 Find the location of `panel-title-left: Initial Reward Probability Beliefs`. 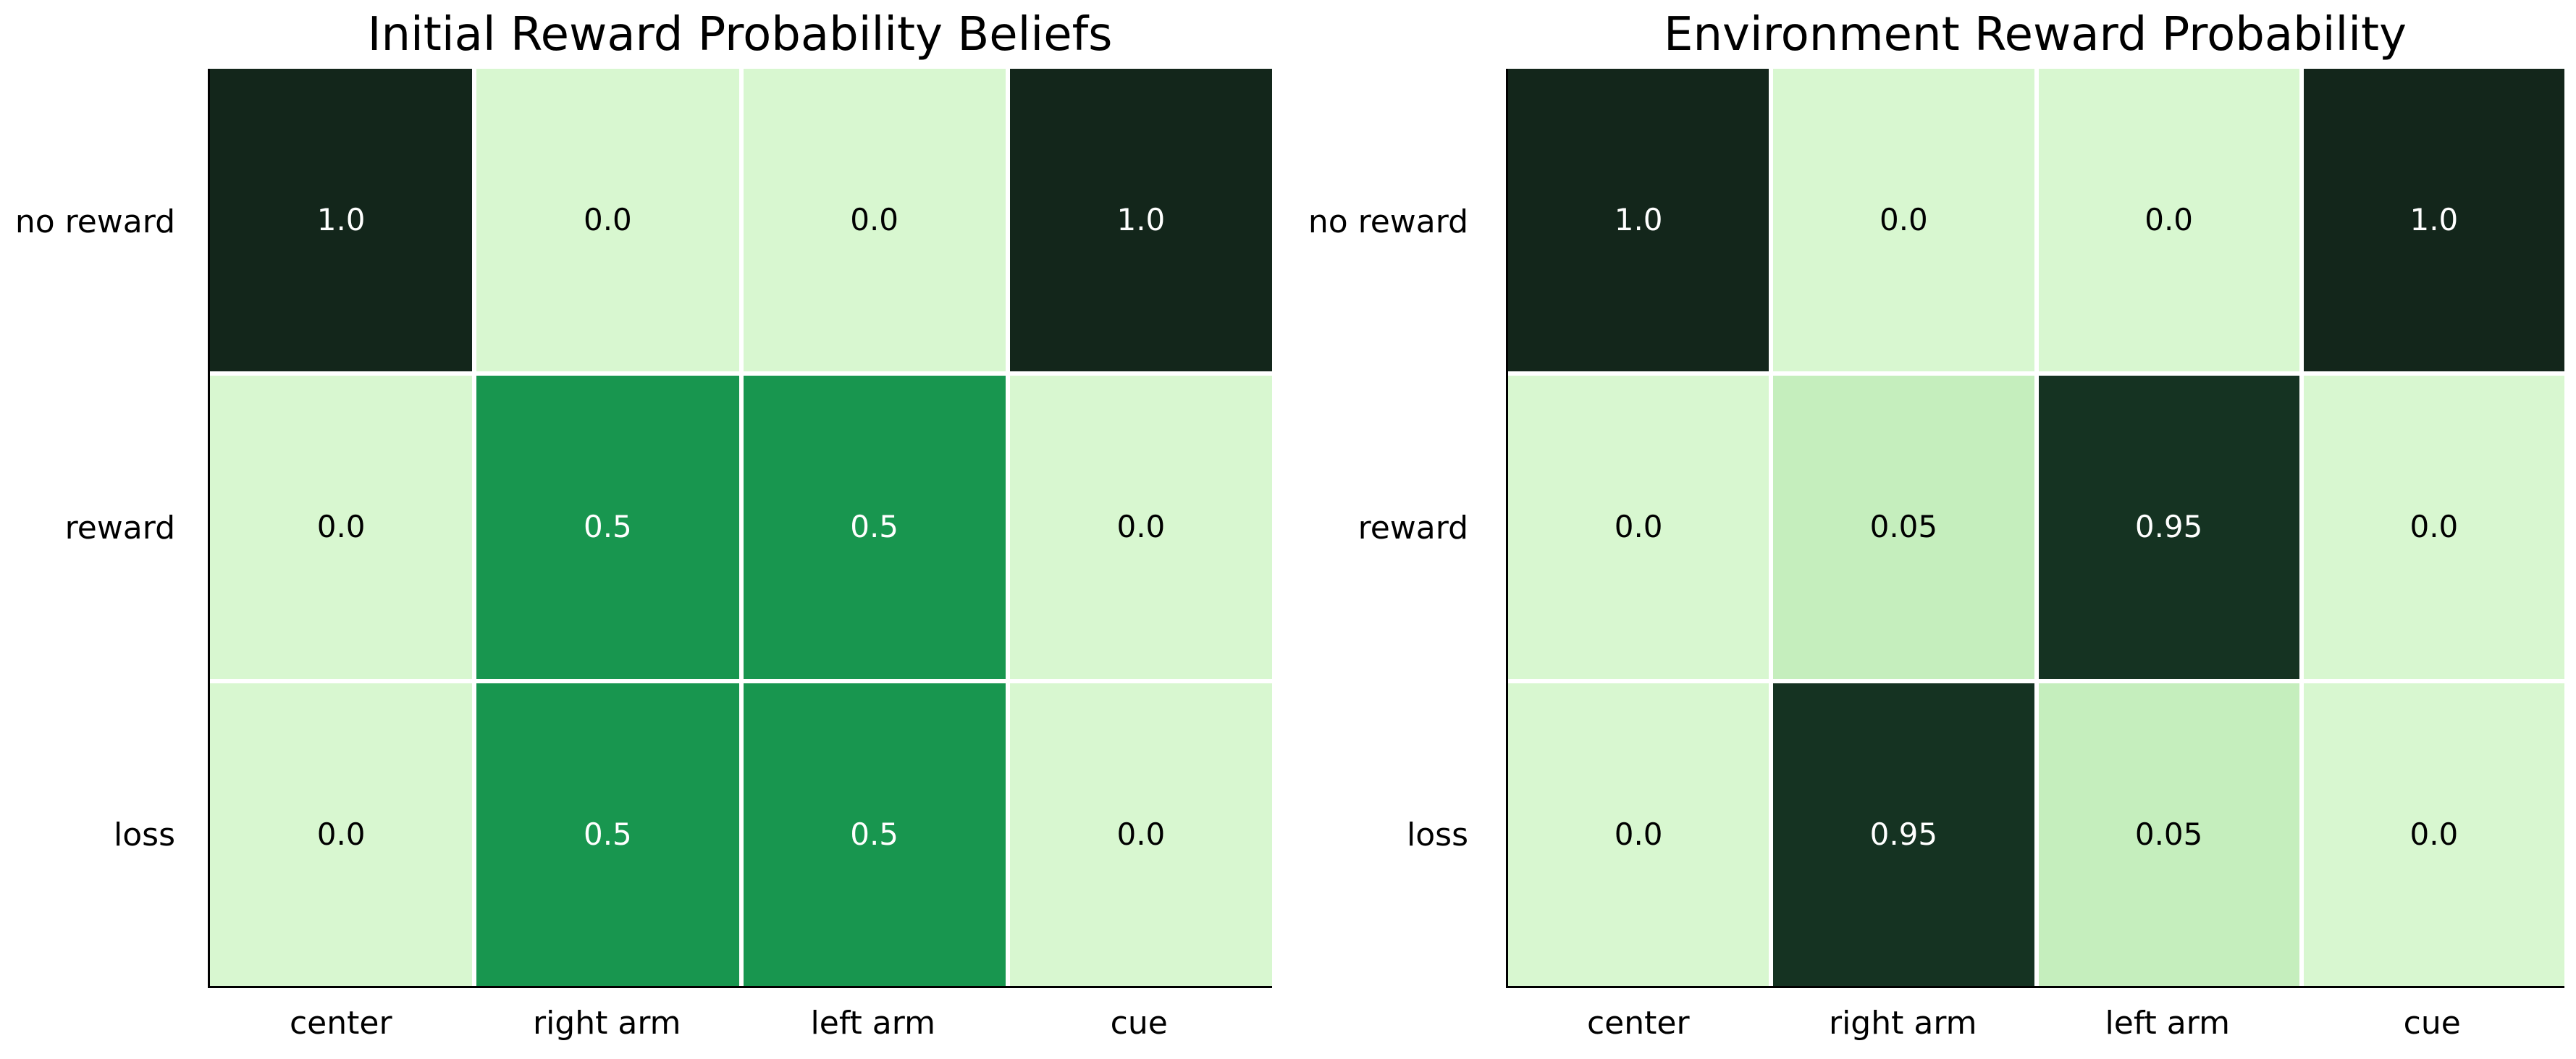

panel-title-left: Initial Reward Probability Beliefs is located at coordinates (740, 34).